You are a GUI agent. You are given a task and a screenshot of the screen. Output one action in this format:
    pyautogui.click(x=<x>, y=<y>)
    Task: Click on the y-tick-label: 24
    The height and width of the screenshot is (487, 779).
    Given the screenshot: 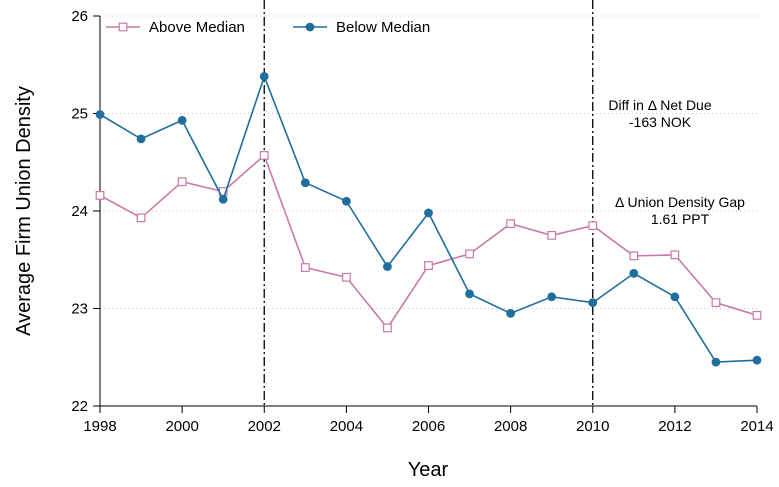 What is the action you would take?
    pyautogui.click(x=79, y=211)
    